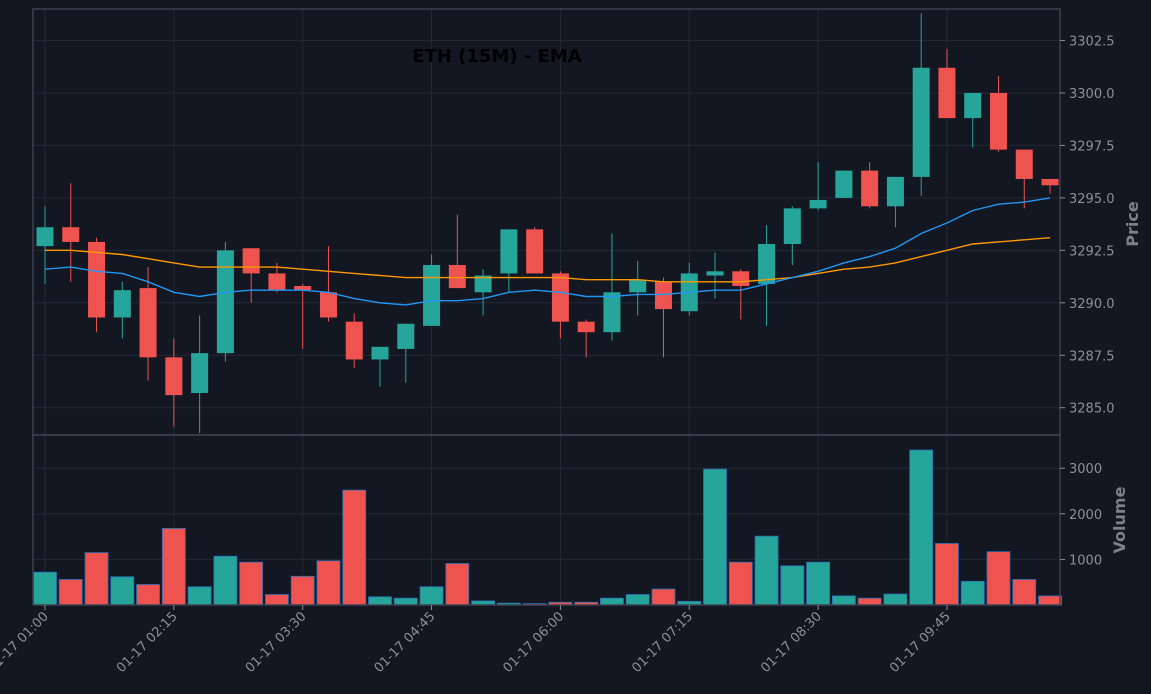  What do you see at coordinates (497, 56) in the screenshot?
I see `chart-title: ETH (15M) - EMA` at bounding box center [497, 56].